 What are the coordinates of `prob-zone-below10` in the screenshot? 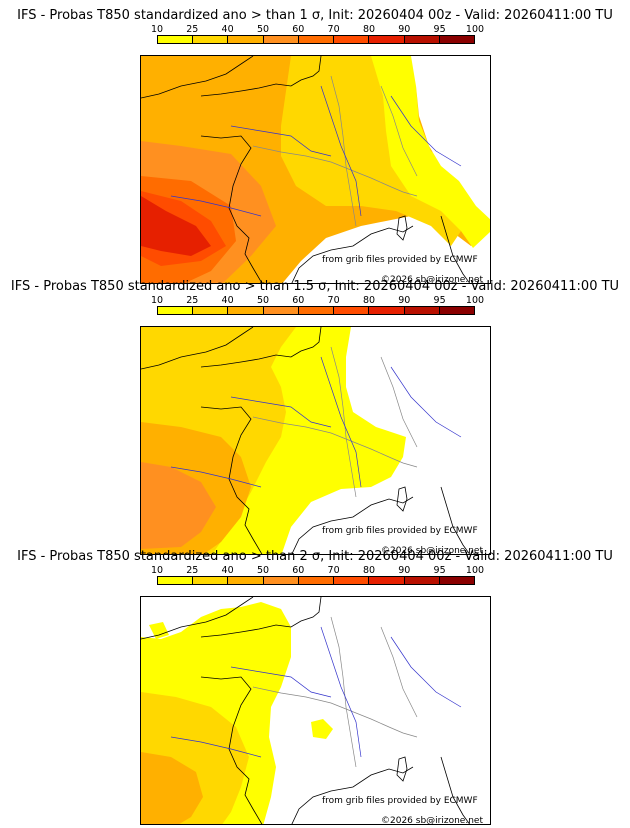 It's located at (450, 138).